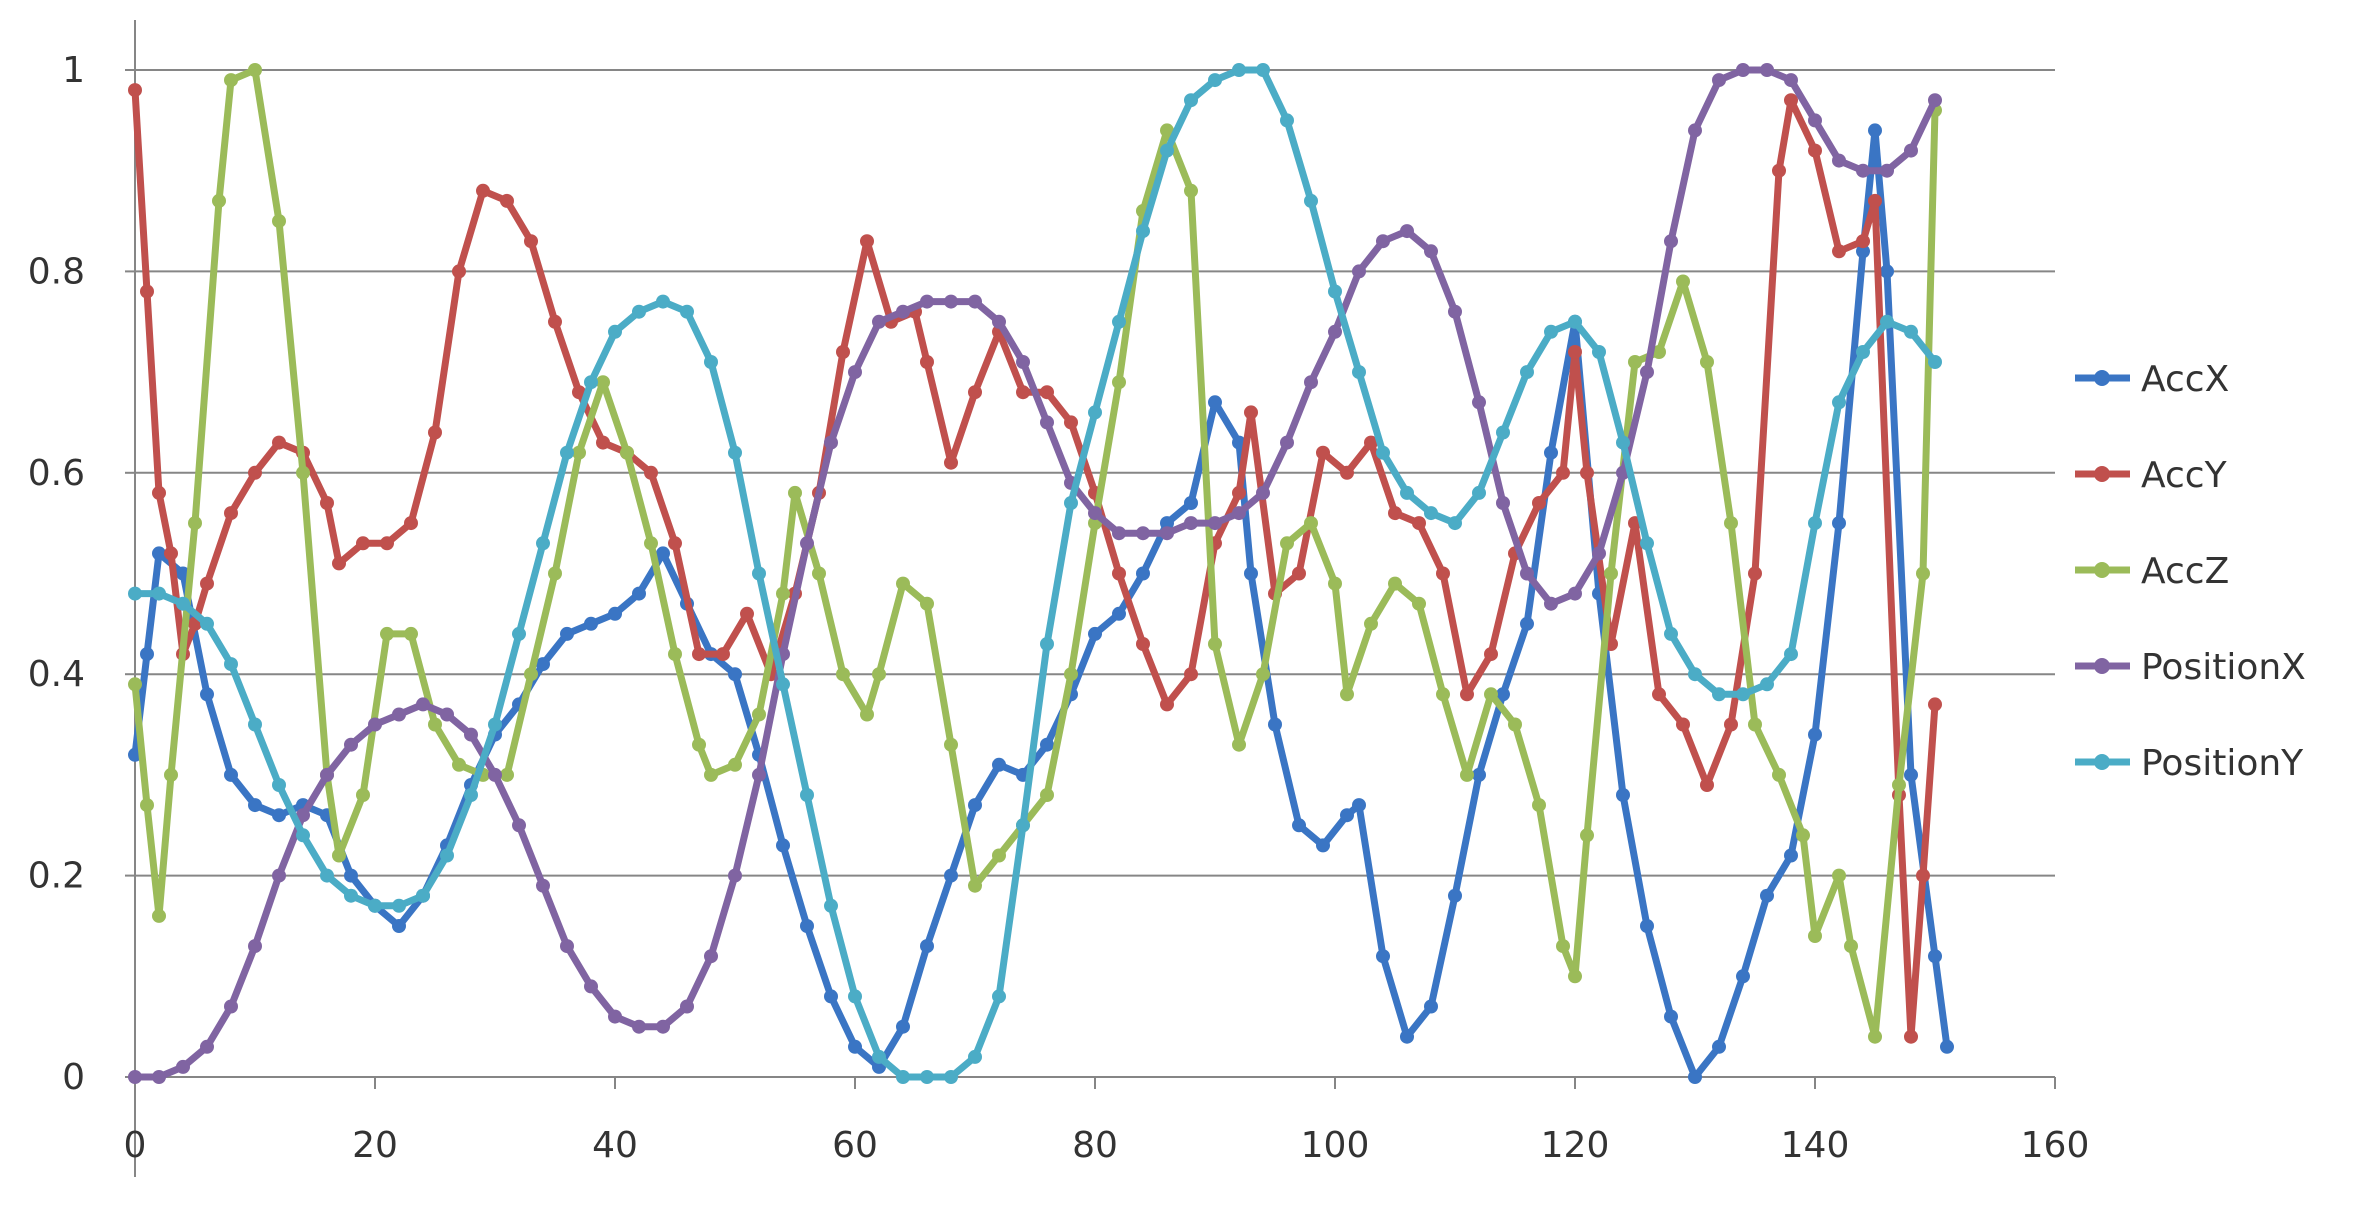 This screenshot has width=2360, height=1214. I want to click on x-axis-ticks: 0 20 40 60 80 100 120 140 160, so click(1106, 1121).